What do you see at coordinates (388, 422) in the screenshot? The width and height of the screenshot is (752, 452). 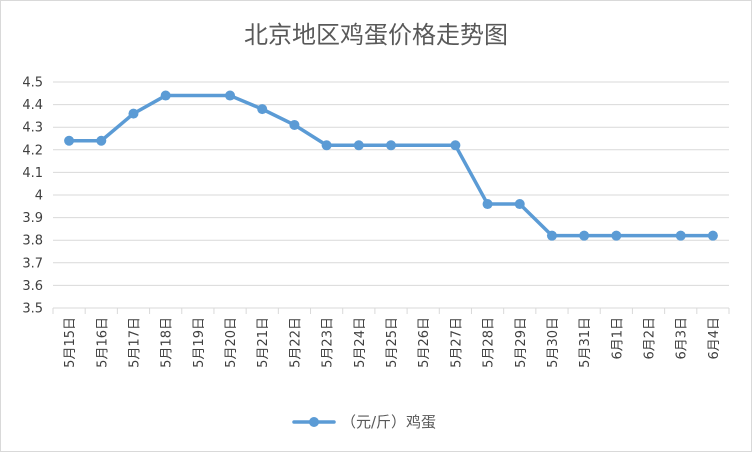 I see `legend-label: （元/斤）鸡蛋` at bounding box center [388, 422].